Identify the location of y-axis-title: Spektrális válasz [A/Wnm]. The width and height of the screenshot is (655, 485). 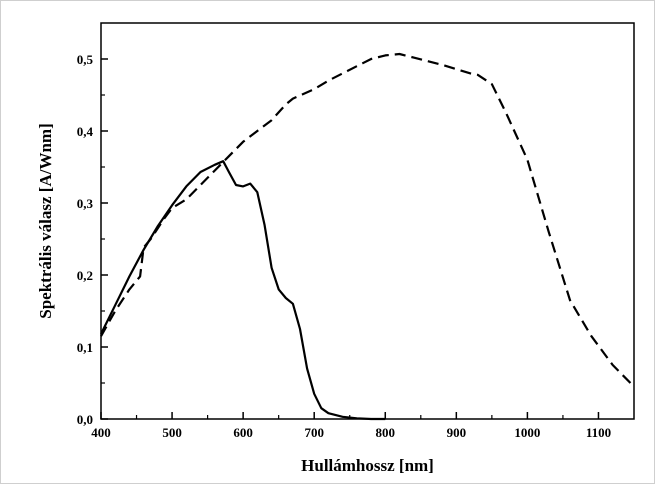
(45, 221).